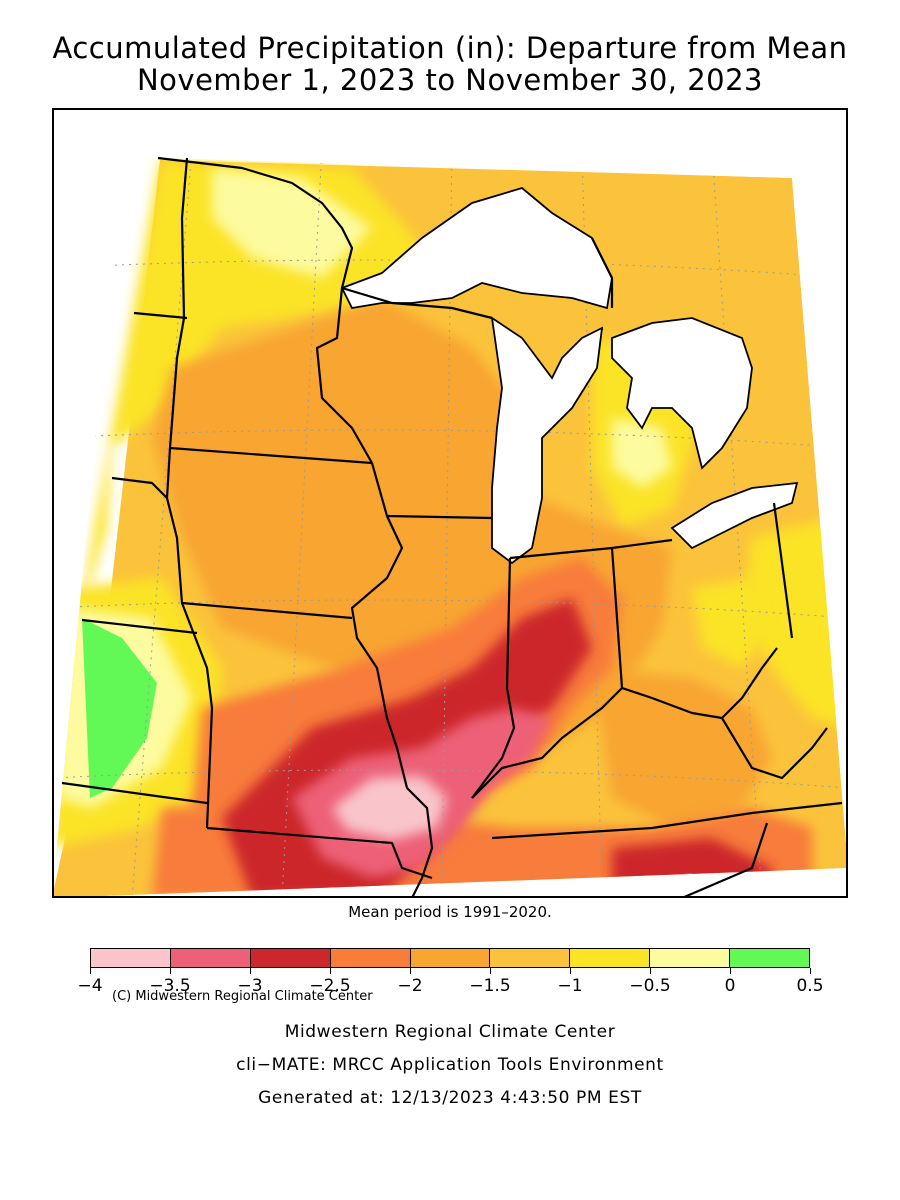  Describe the element at coordinates (389, 808) in the screenshot. I see `contour-minus4-to-minus3.5-core` at that location.